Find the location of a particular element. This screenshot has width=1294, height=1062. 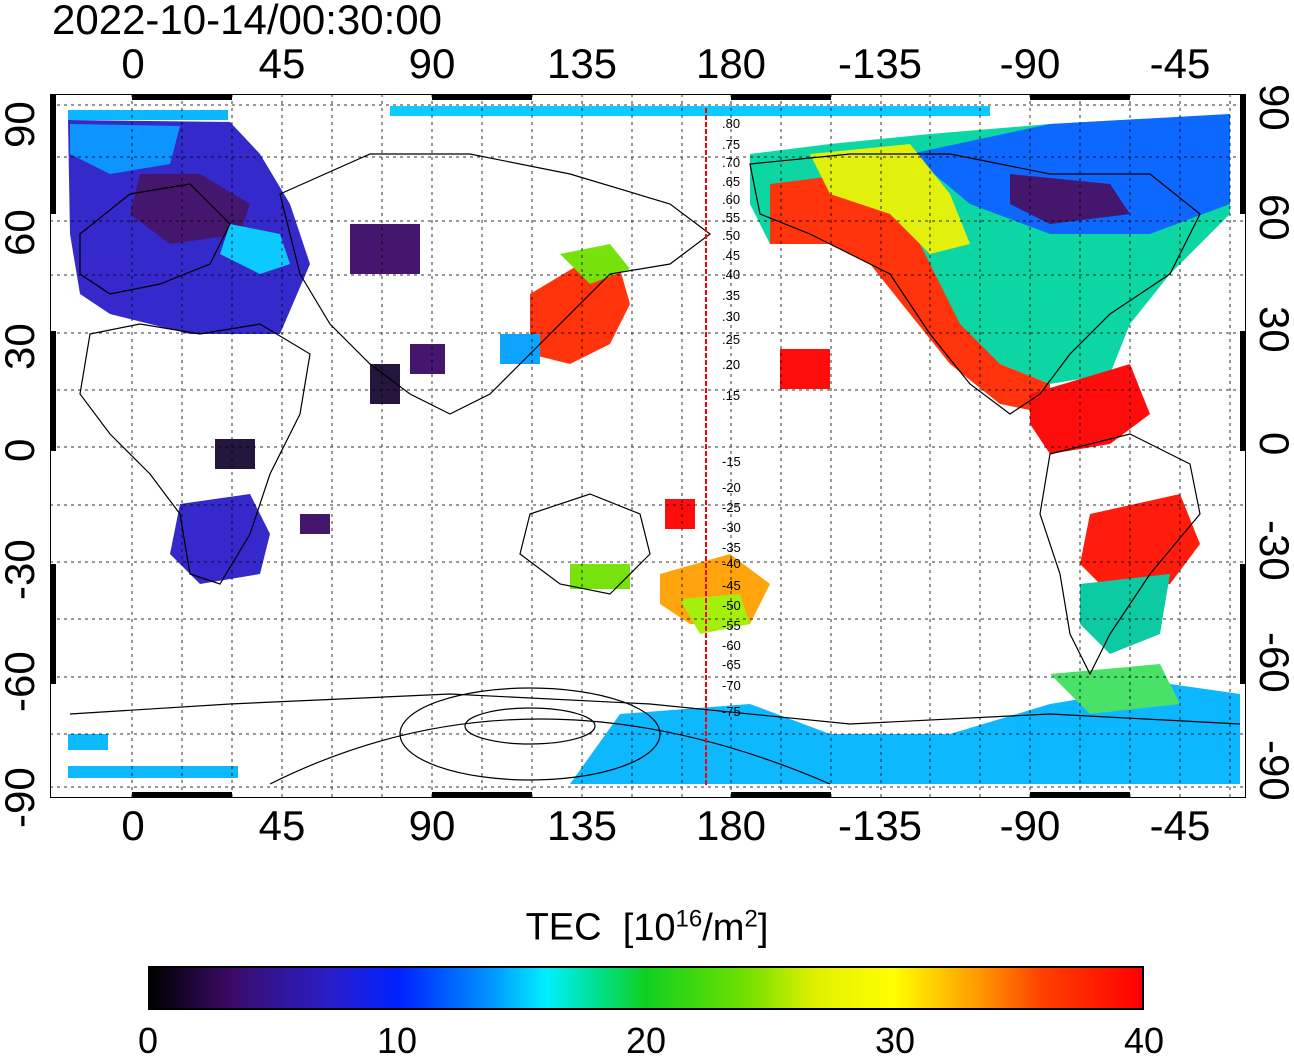

colorbar-label: 10 is located at coordinates (397, 1040).